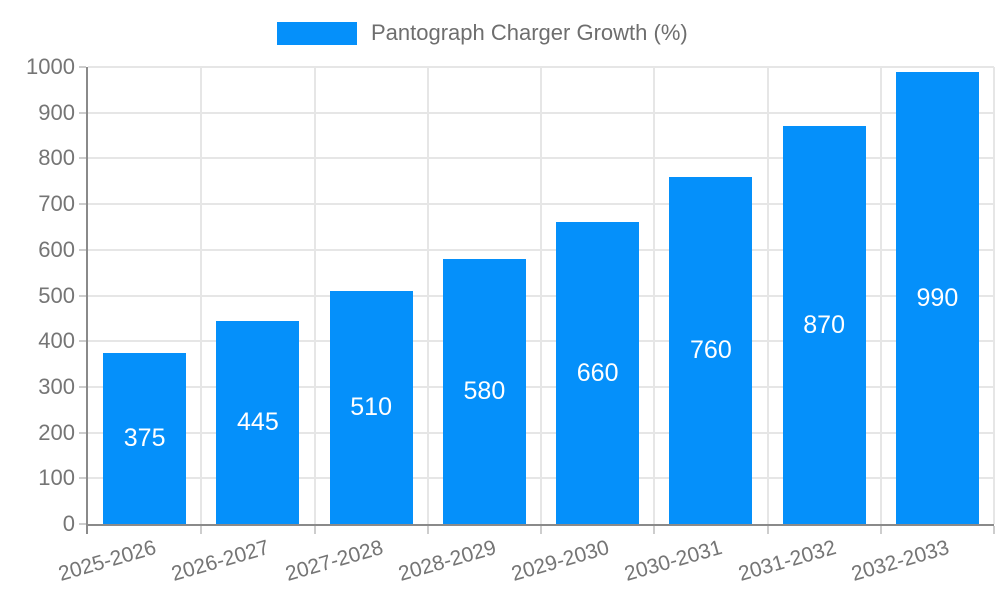 The width and height of the screenshot is (1000, 600). I want to click on x-axis-label: 2030-2031, so click(674, 561).